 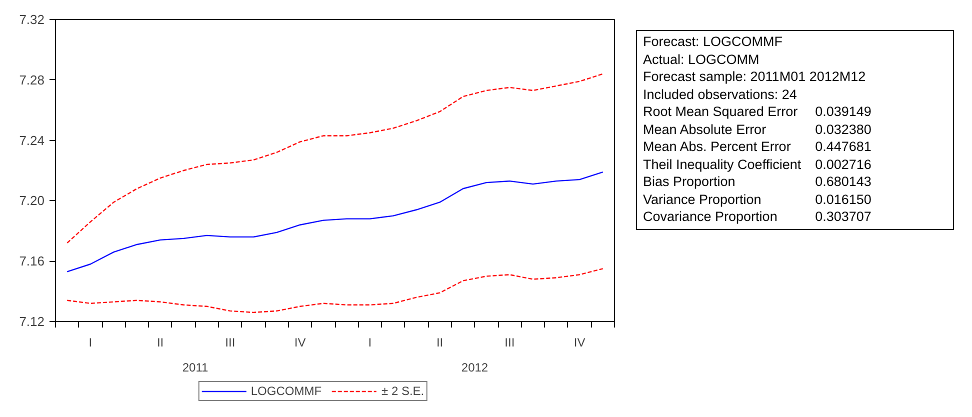 I want to click on y-tick-label: 7.20, so click(x=32, y=200).